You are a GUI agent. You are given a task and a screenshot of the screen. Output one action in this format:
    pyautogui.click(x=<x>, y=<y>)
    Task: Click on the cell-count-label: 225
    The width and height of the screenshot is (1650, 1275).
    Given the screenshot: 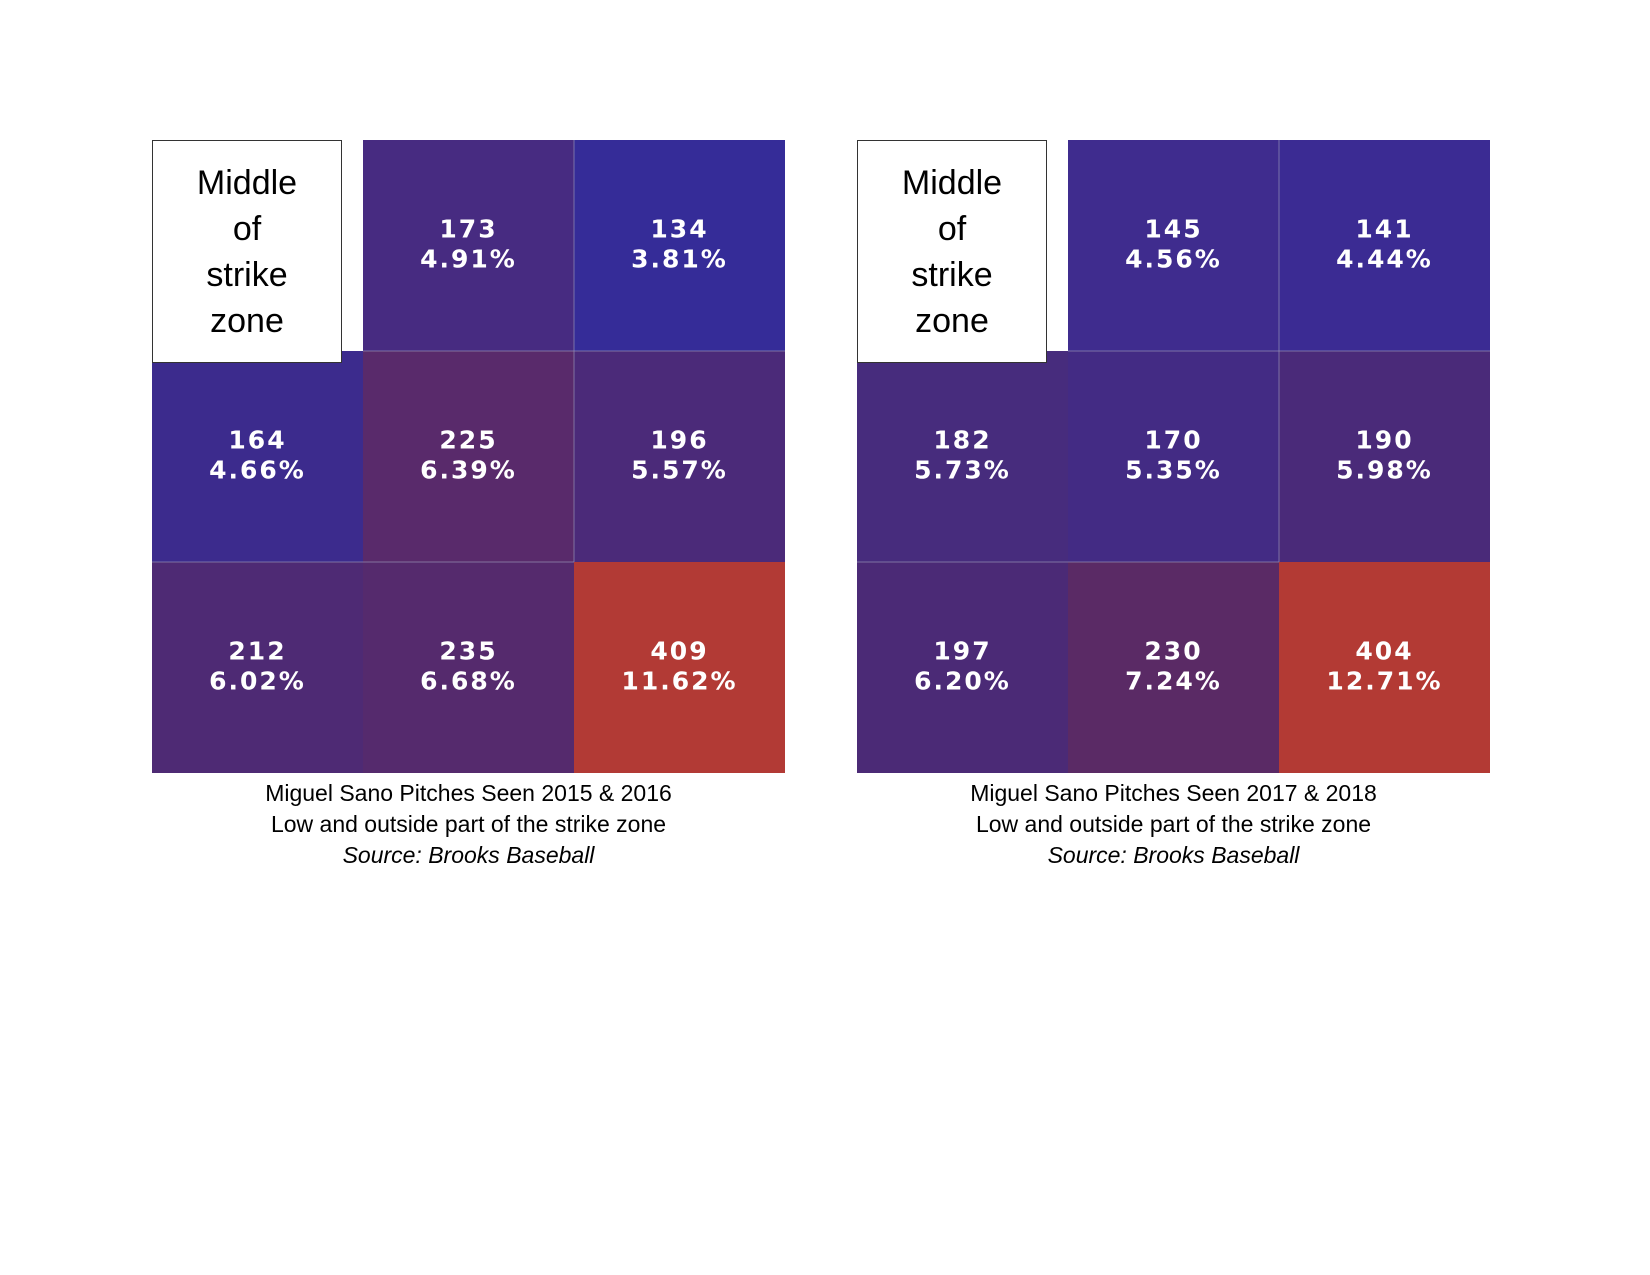 What is the action you would take?
    pyautogui.click(x=468, y=440)
    